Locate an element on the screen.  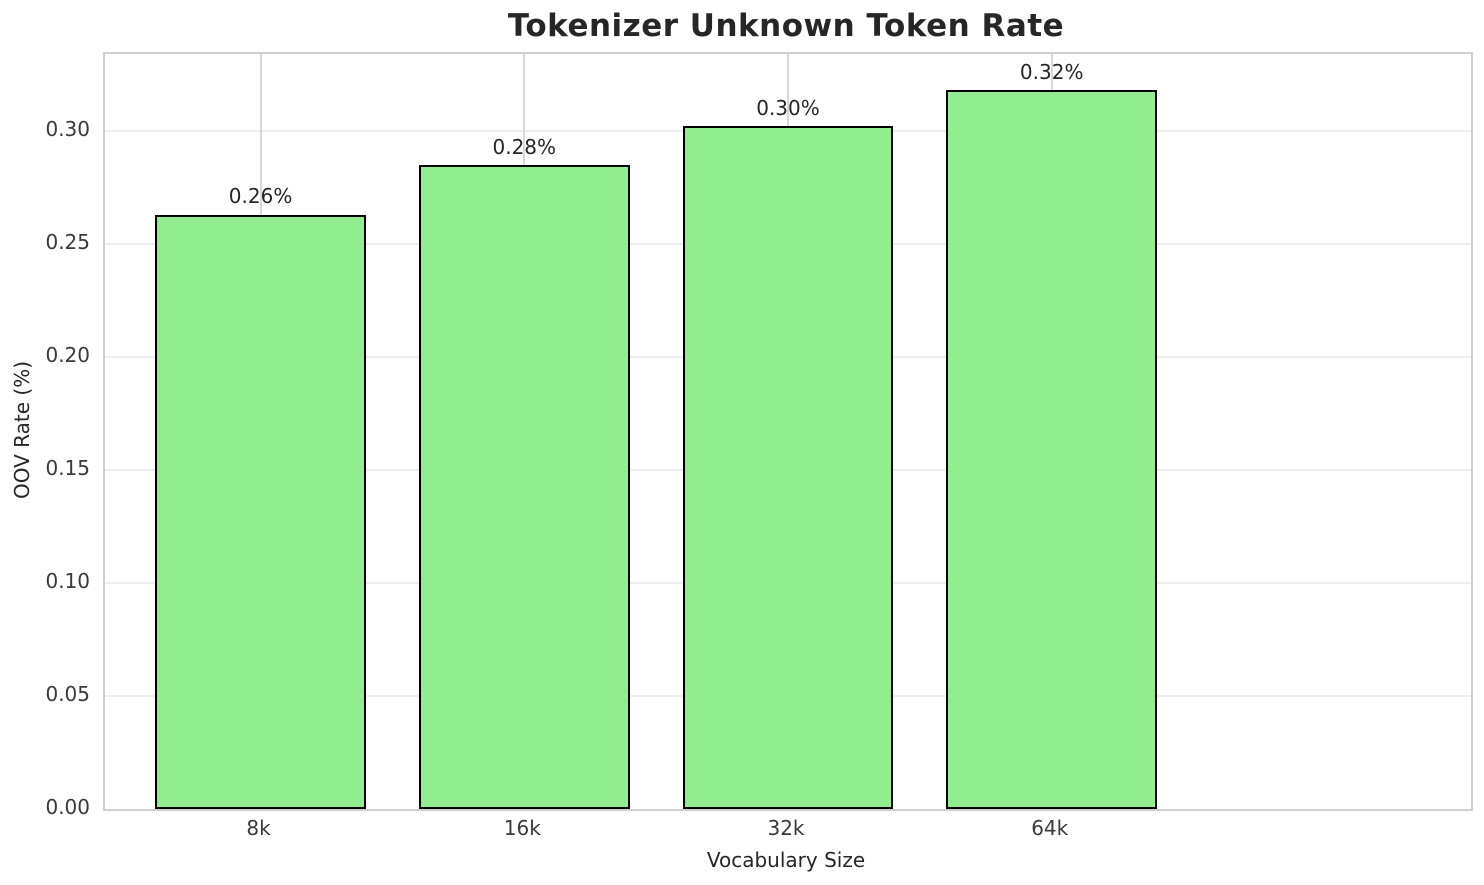
y-tick-0.20: 0.20 is located at coordinates (67, 354).